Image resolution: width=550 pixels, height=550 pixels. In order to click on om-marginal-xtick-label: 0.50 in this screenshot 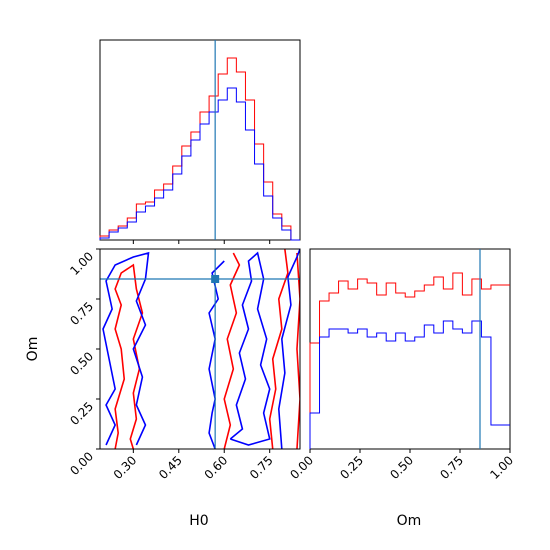, I will do `click(401, 467)`.